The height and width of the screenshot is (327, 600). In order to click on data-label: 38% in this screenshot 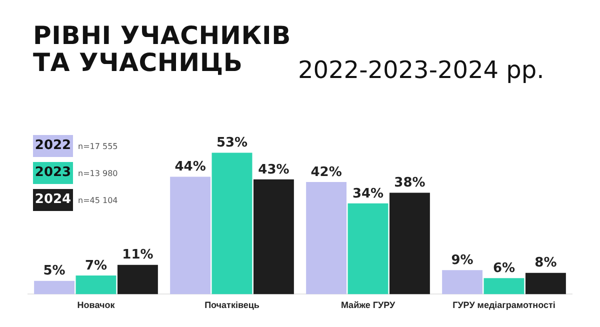, I will do `click(410, 183)`.